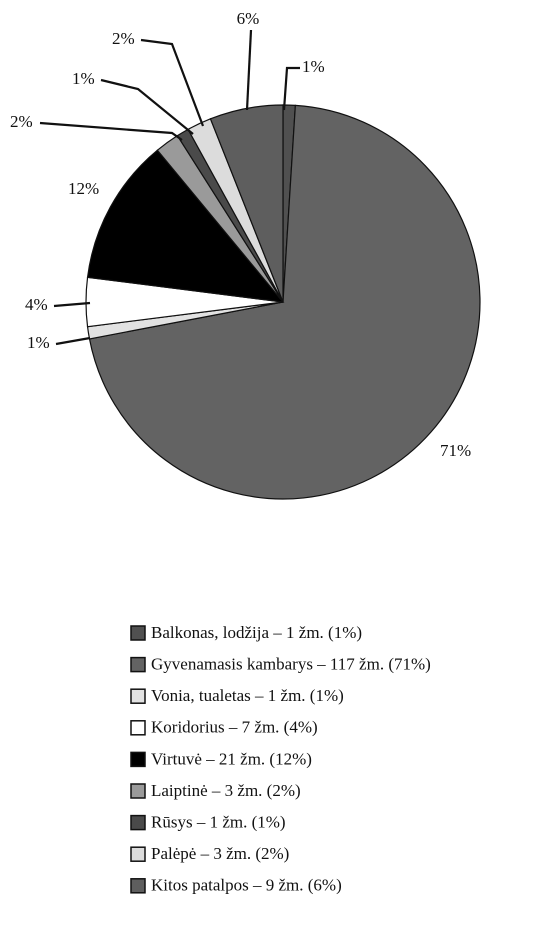 This screenshot has width=535, height=927. I want to click on legend-label: Koridorius – 7 žm. (4%), so click(234, 727).